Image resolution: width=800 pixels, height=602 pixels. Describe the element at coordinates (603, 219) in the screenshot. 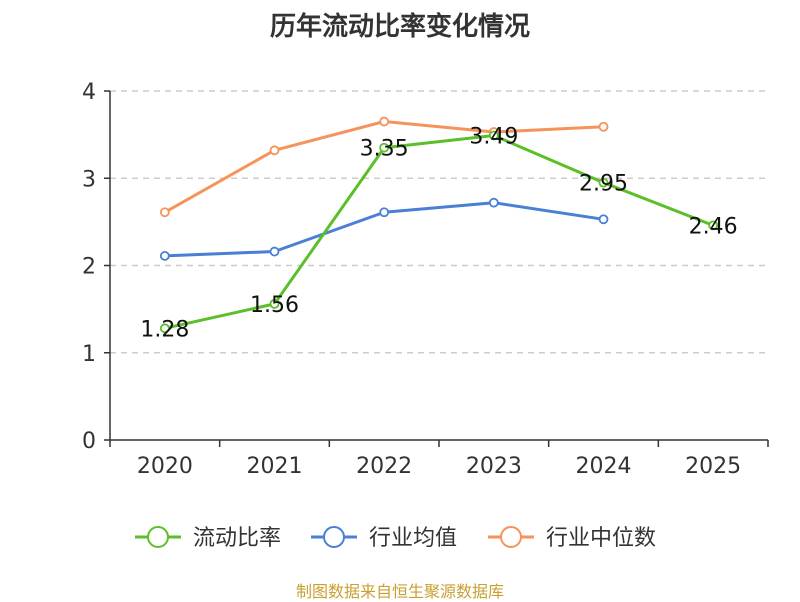

I see `data-point-1-2024` at that location.